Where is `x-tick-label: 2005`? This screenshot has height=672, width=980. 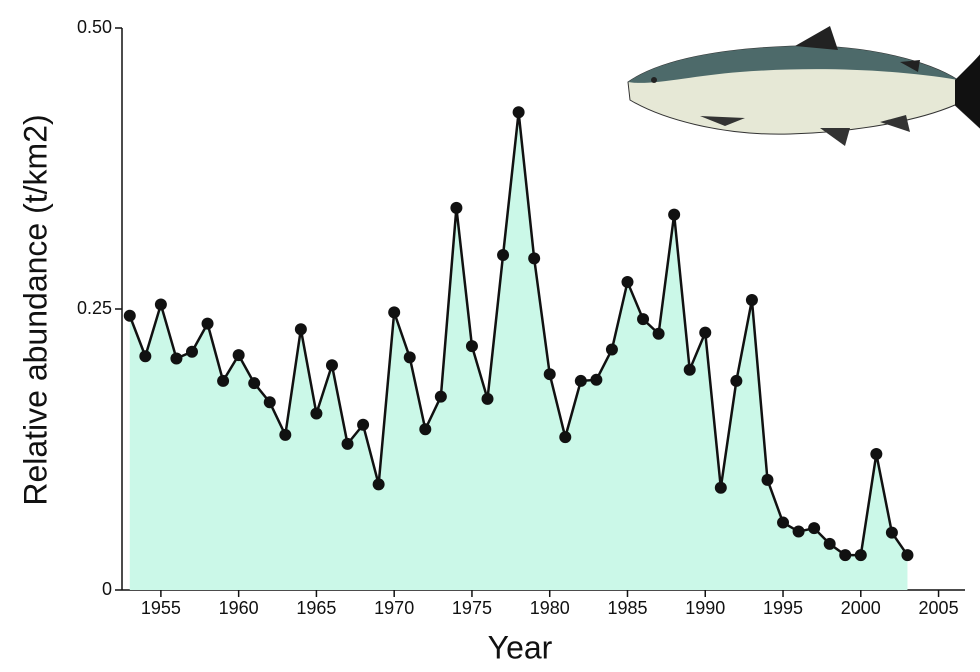 x-tick-label: 2005 is located at coordinates (939, 608).